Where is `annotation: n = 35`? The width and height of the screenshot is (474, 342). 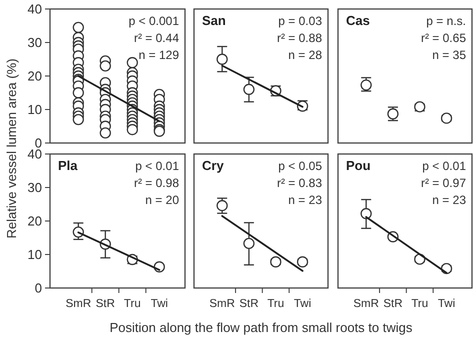
annotation: n = 35 is located at coordinates (449, 55).